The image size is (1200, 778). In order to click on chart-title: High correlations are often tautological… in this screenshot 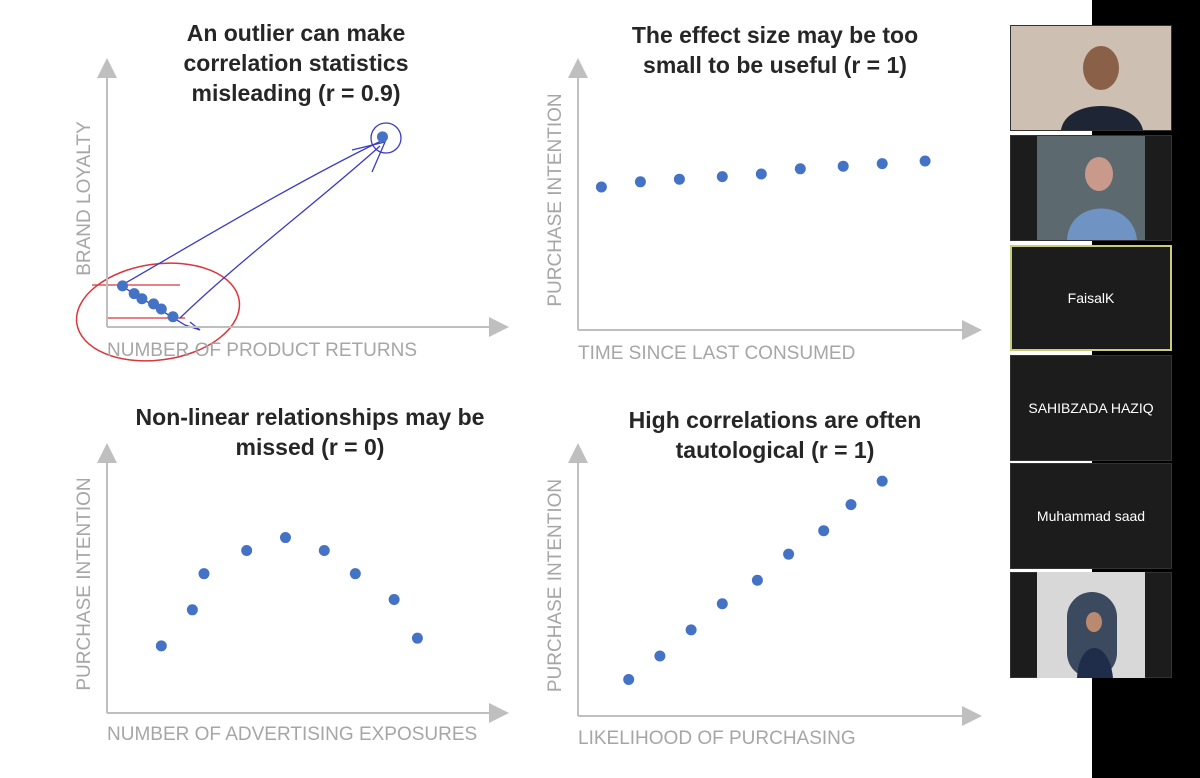, I will do `click(775, 435)`.